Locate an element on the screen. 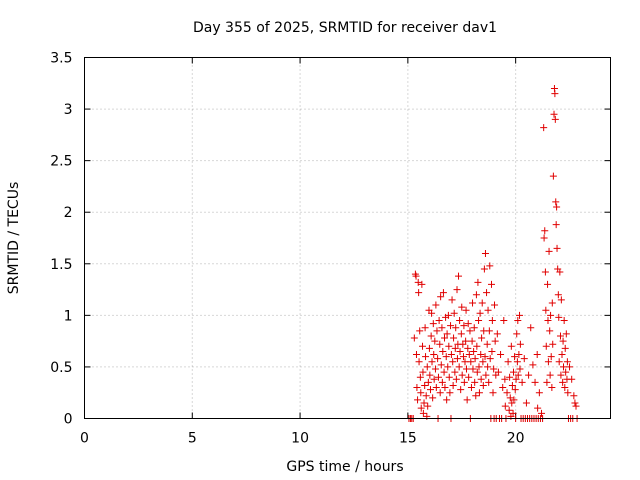  y-tick-label: 1 is located at coordinates (68, 316).